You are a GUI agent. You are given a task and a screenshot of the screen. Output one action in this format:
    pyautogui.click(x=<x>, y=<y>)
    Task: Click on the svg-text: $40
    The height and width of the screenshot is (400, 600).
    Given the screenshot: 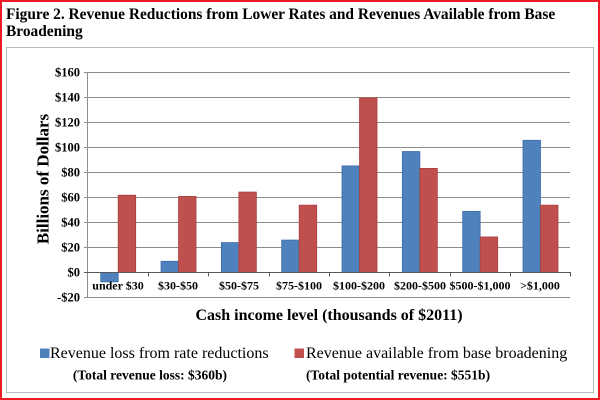 What is the action you would take?
    pyautogui.click(x=70, y=223)
    